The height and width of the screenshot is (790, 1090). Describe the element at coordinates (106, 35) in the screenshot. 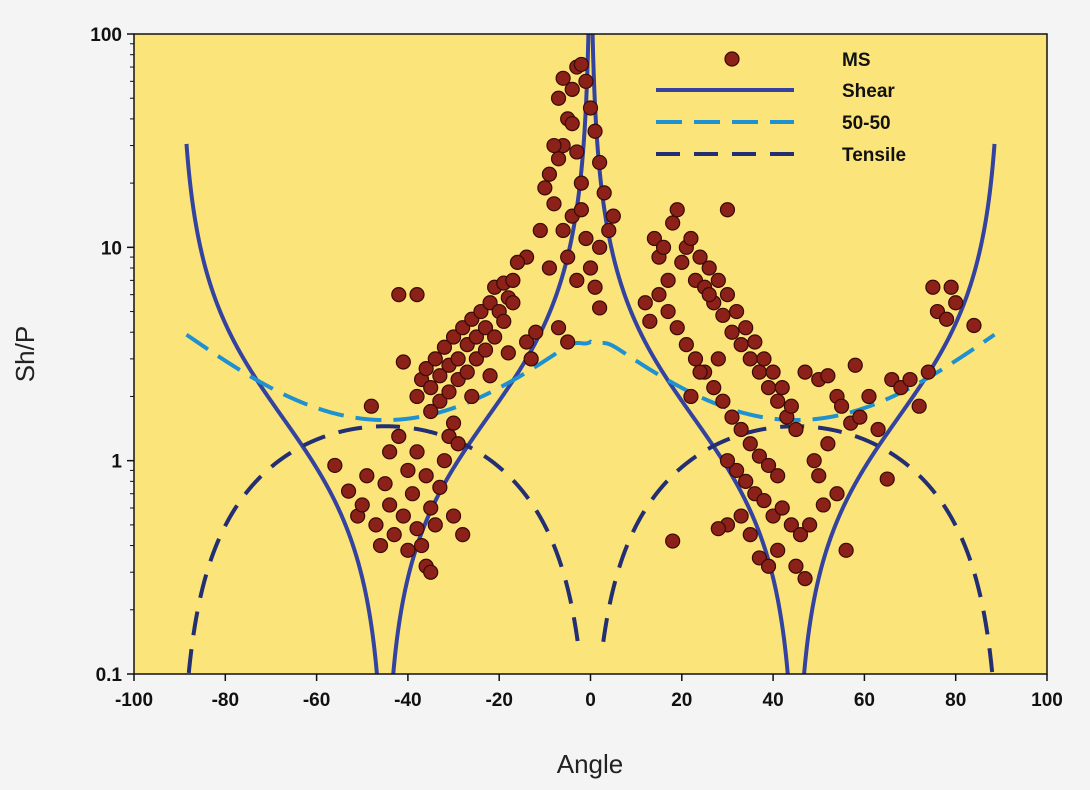

I see `y-tick-label: 100` at that location.